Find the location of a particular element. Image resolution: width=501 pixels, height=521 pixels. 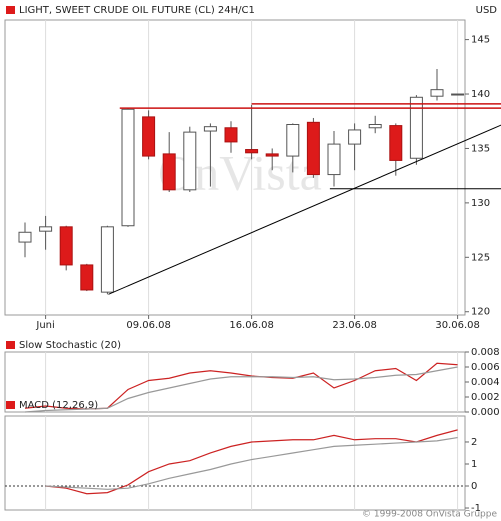

y-tick-label: 0.004 is located at coordinates (485, 382).